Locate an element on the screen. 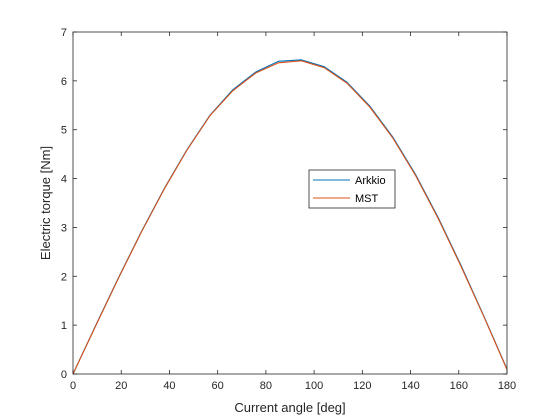 The width and height of the screenshot is (560, 420). x-tick-label: 40 is located at coordinates (169, 386).